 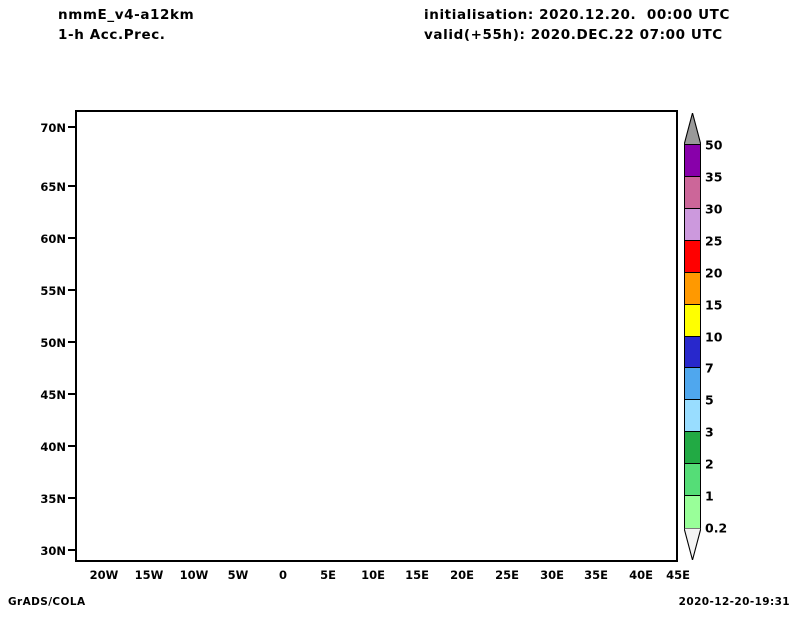 I want to click on x-tick-20W: 20W, so click(x=104, y=575).